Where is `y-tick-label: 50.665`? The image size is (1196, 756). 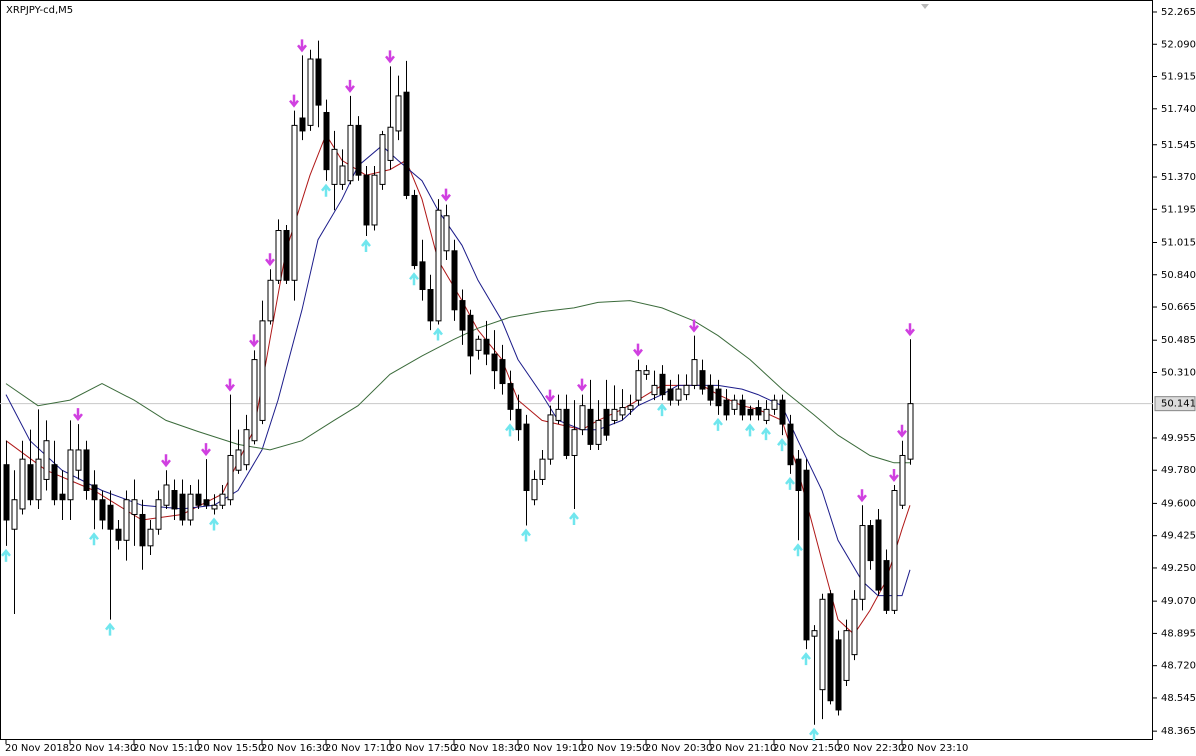
y-tick-label: 50.665 is located at coordinates (1178, 307).